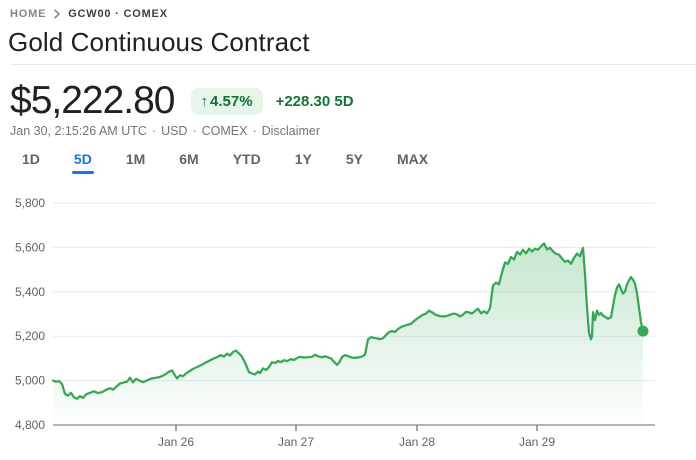 The height and width of the screenshot is (460, 696). What do you see at coordinates (303, 159) in the screenshot?
I see `tab-1y: 1Y` at bounding box center [303, 159].